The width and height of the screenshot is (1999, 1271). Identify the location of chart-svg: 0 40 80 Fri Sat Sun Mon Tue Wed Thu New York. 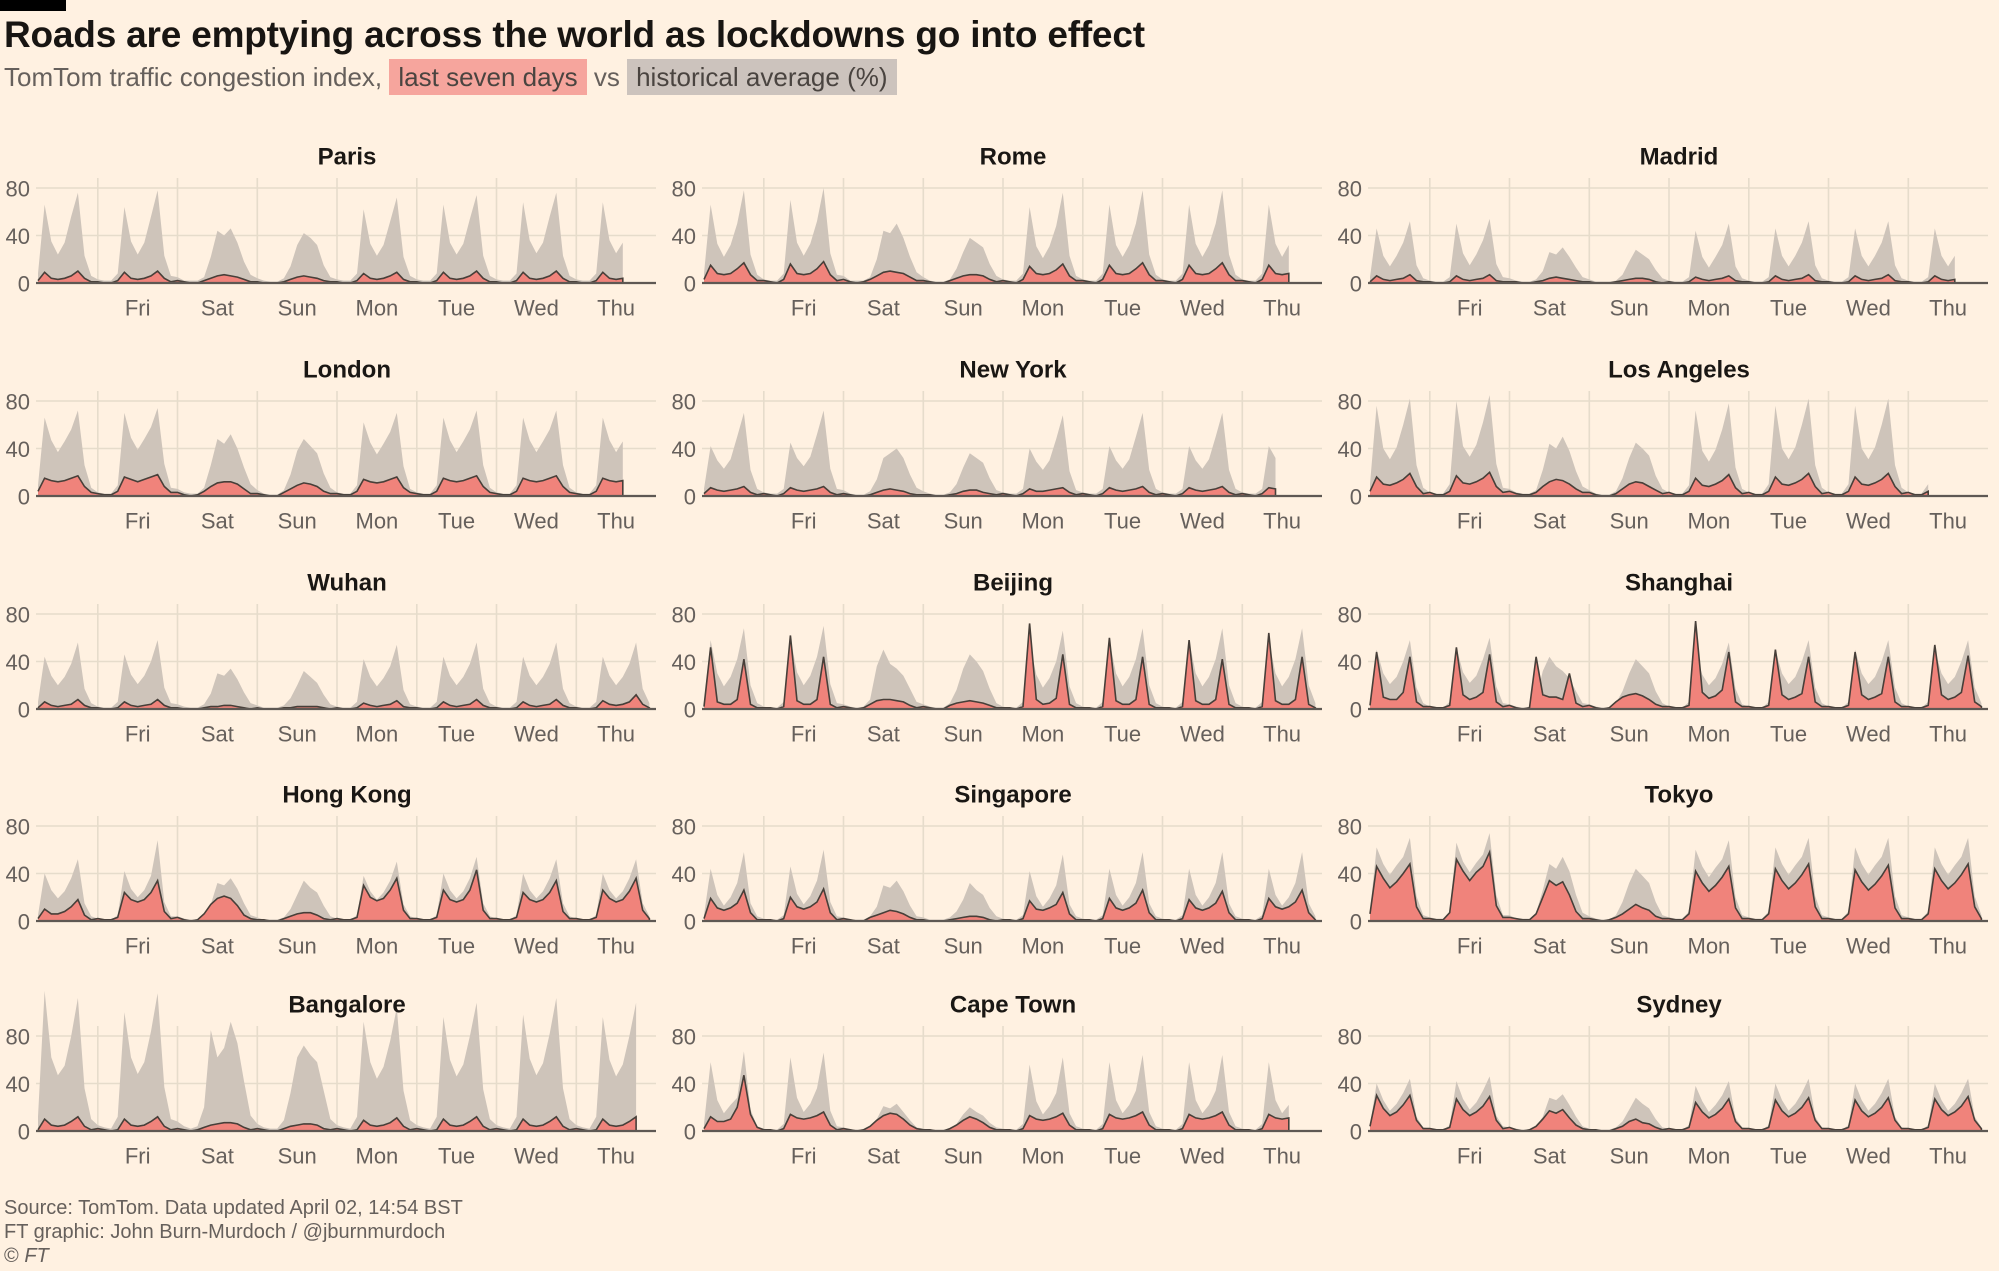
(997, 445).